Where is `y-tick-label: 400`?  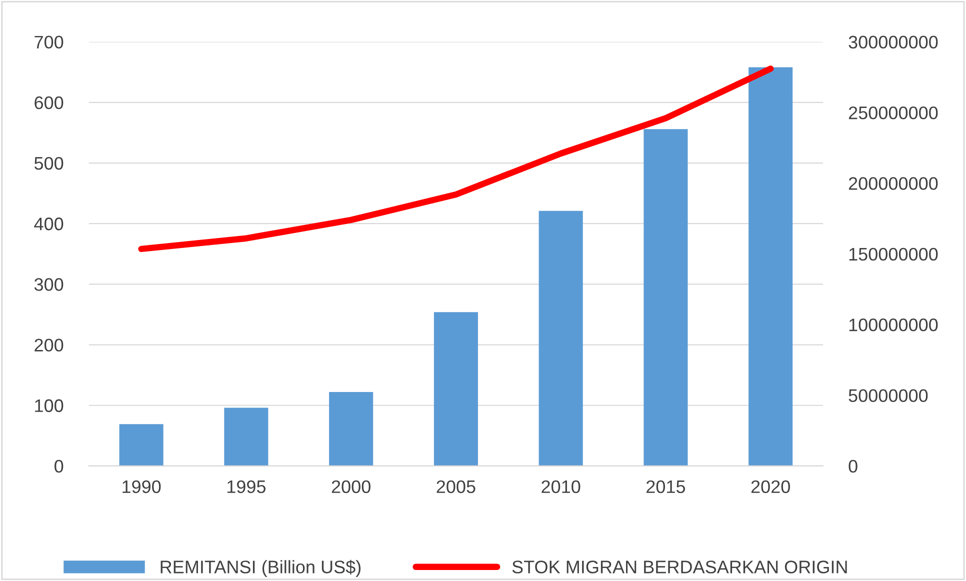
y-tick-label: 400 is located at coordinates (49, 224).